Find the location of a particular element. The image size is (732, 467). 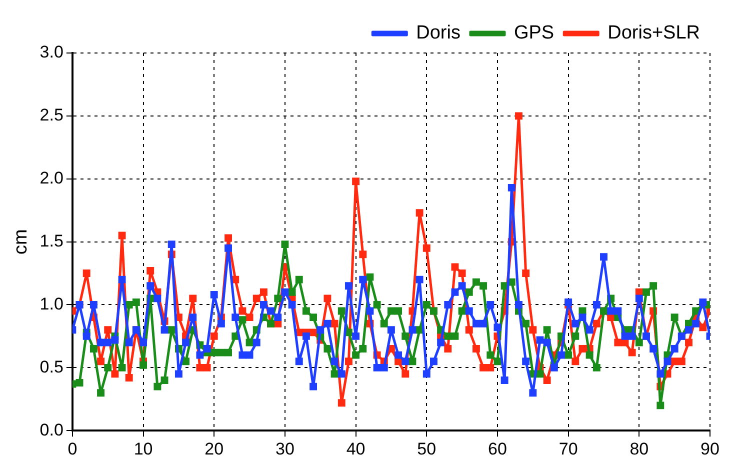

y-axis-title: cm is located at coordinates (21, 241).